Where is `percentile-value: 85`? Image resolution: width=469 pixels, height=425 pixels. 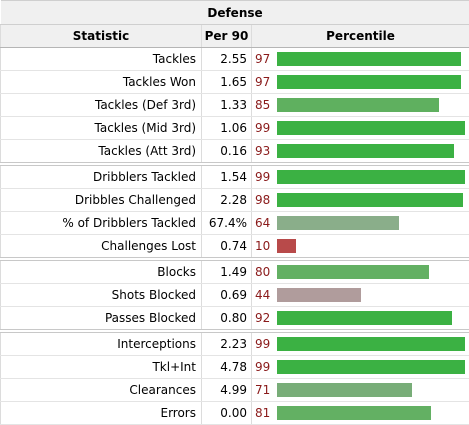
percentile-value: 85 is located at coordinates (262, 105).